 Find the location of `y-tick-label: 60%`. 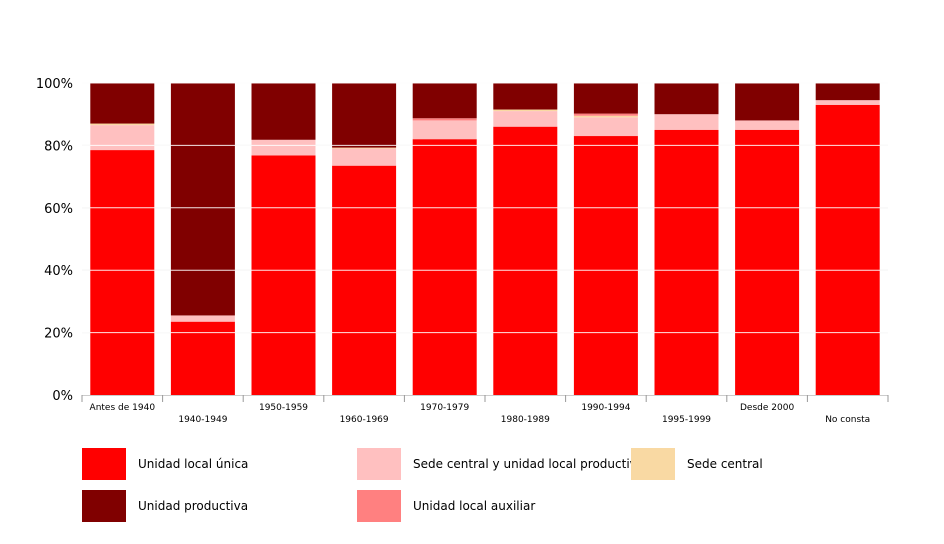

y-tick-label: 60% is located at coordinates (58, 209).